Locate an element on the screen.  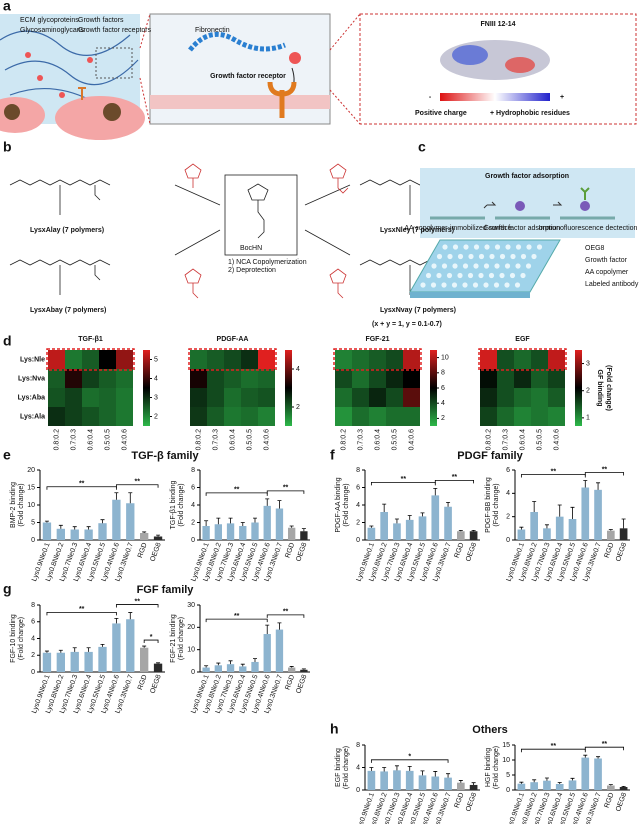
y-tick-label: 20 is located at coordinates (31, 470).